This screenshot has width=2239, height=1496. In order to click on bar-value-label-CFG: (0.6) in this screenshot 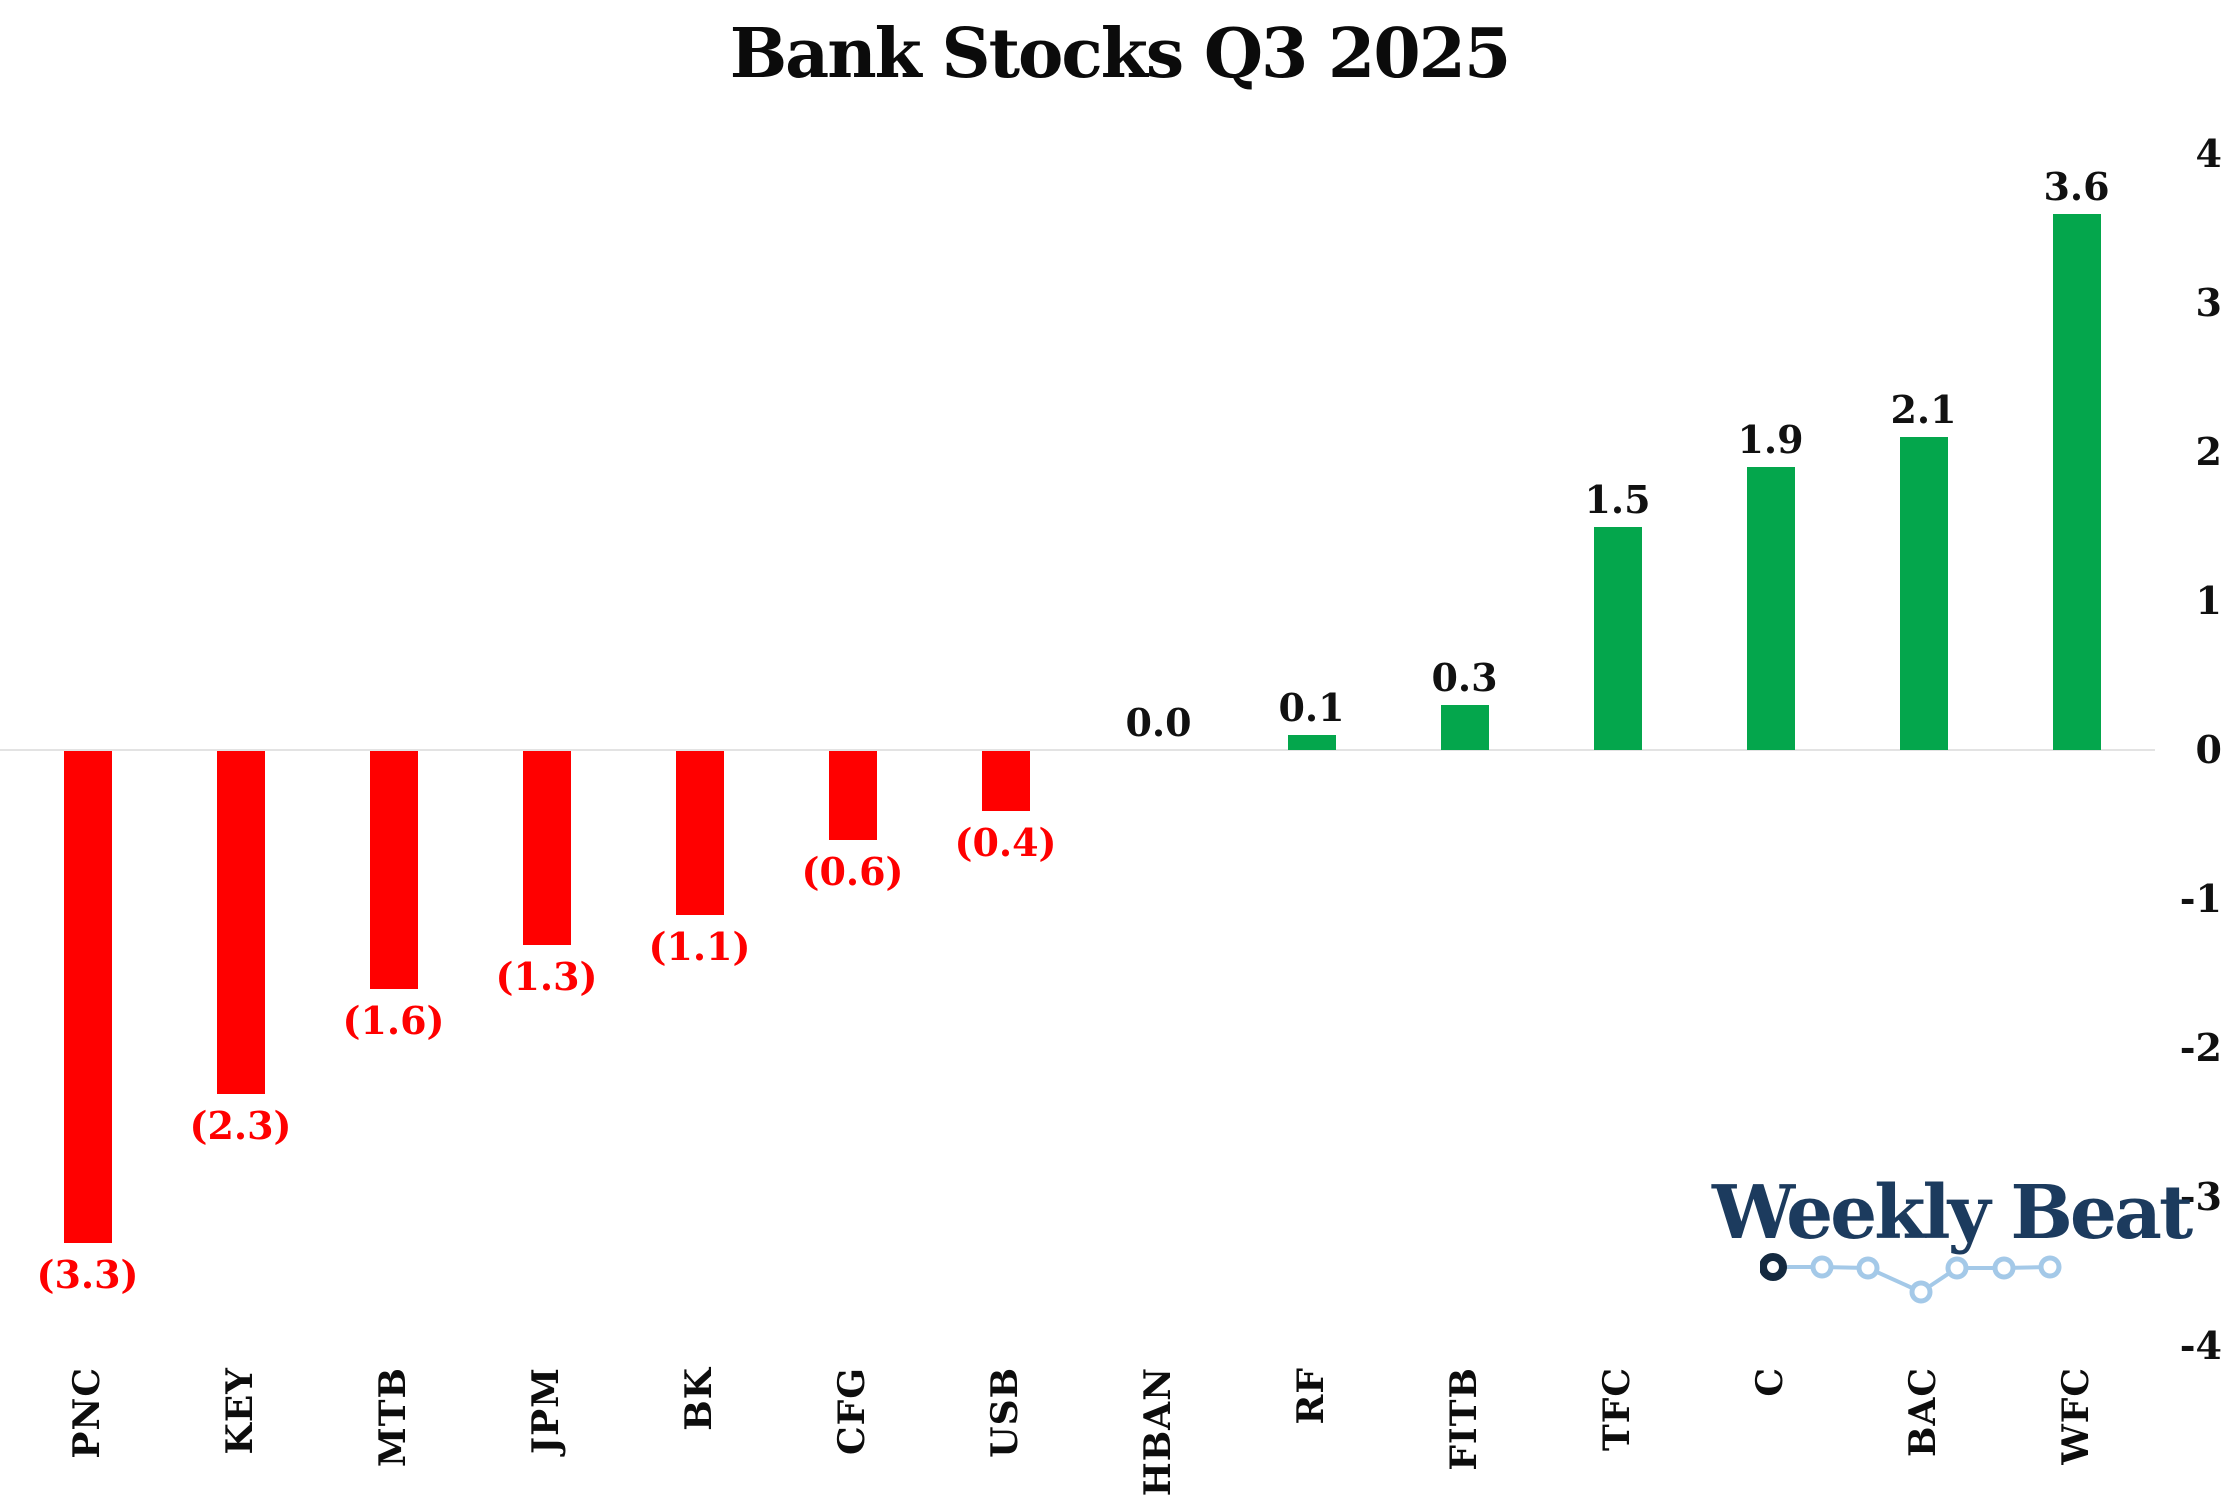, I will do `click(852, 872)`.